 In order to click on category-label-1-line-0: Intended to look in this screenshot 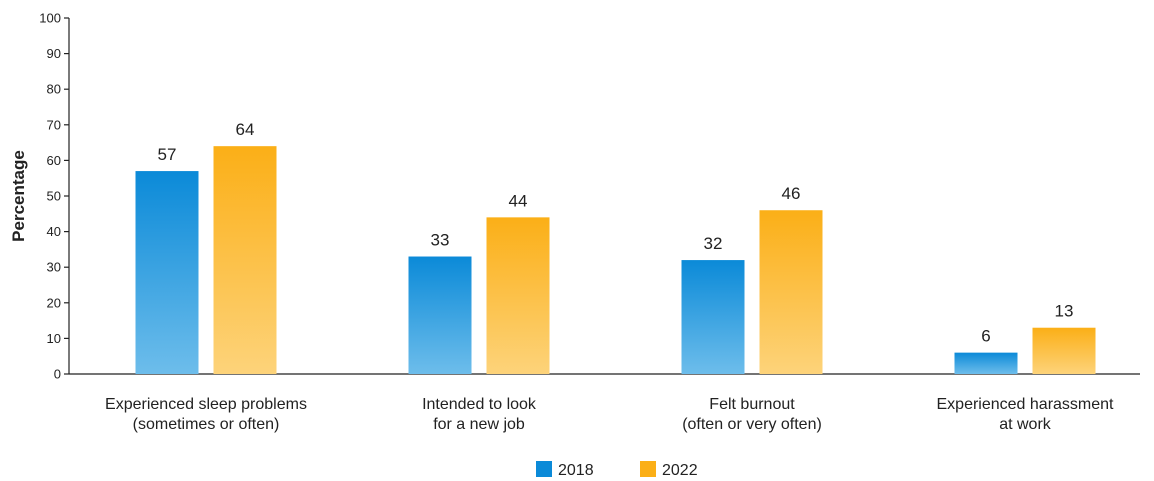, I will do `click(479, 404)`.